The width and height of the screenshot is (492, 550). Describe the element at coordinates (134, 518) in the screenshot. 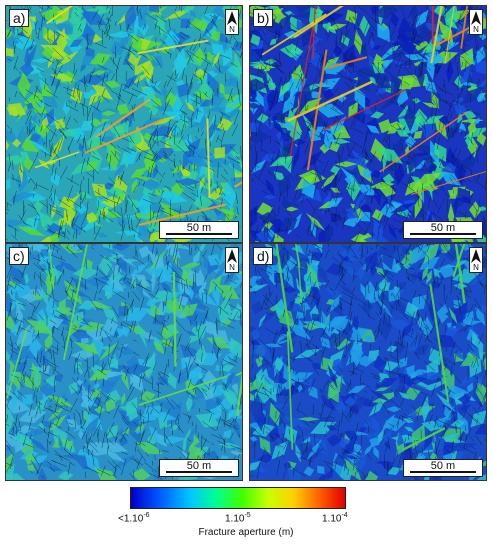

I see `colorbar-tick-min: <1.10-6` at that location.